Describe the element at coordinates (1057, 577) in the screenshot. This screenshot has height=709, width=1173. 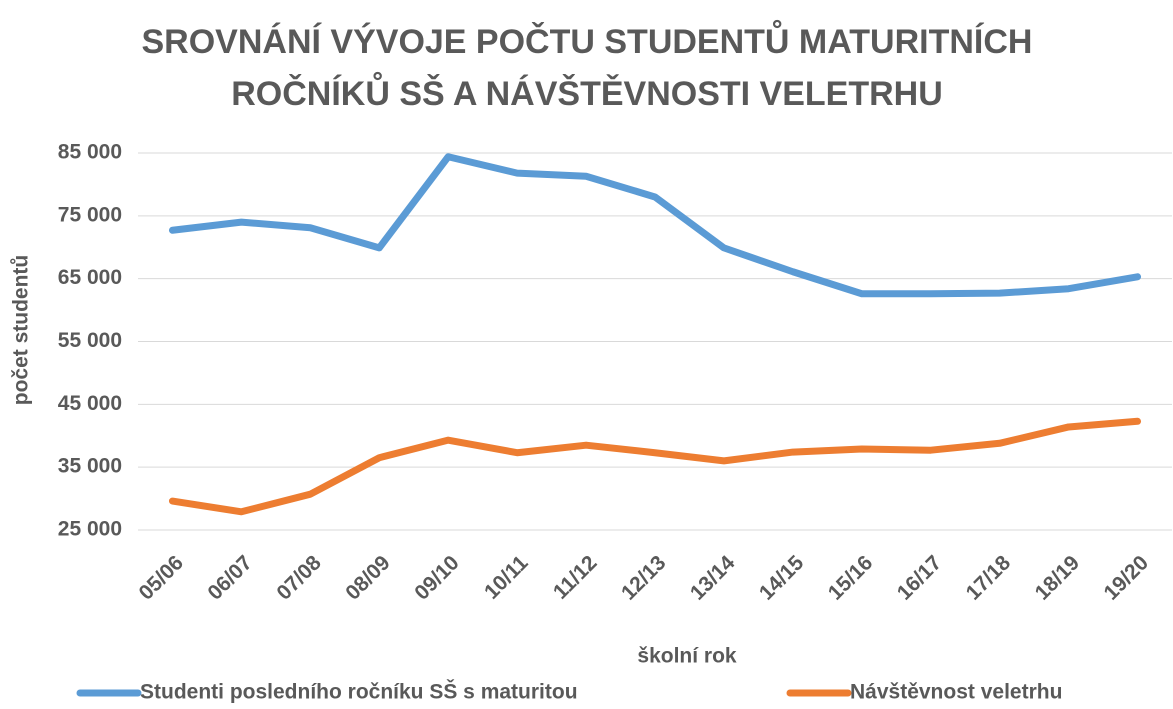
I see `x-tick-label: 18/19` at that location.